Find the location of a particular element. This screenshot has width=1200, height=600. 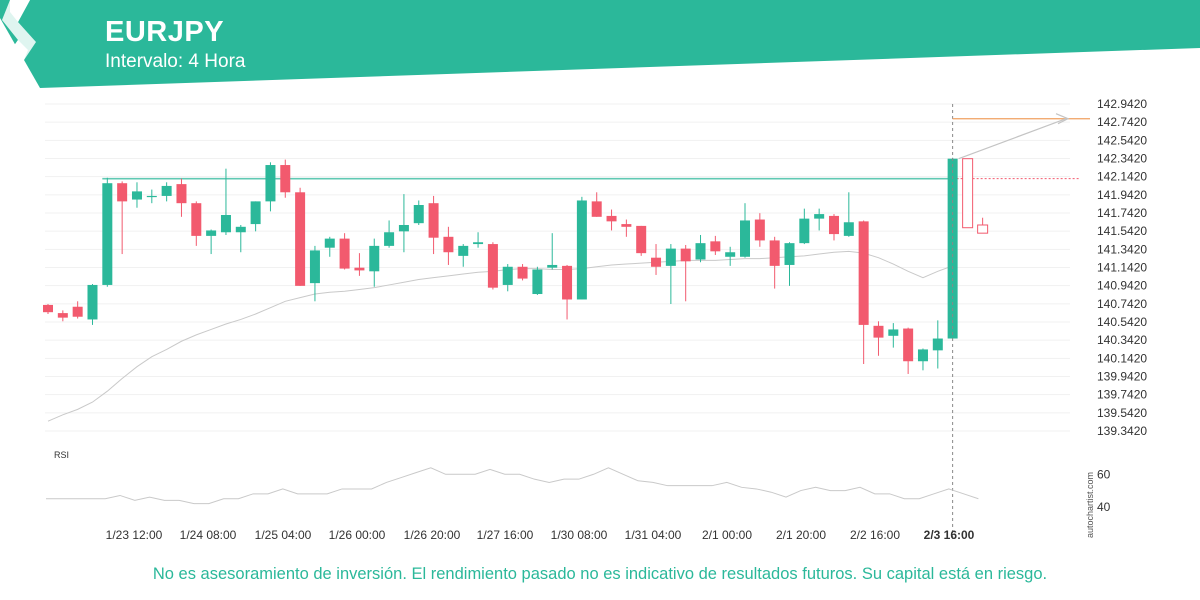

price-tick-label: 140.5420 is located at coordinates (1122, 322).